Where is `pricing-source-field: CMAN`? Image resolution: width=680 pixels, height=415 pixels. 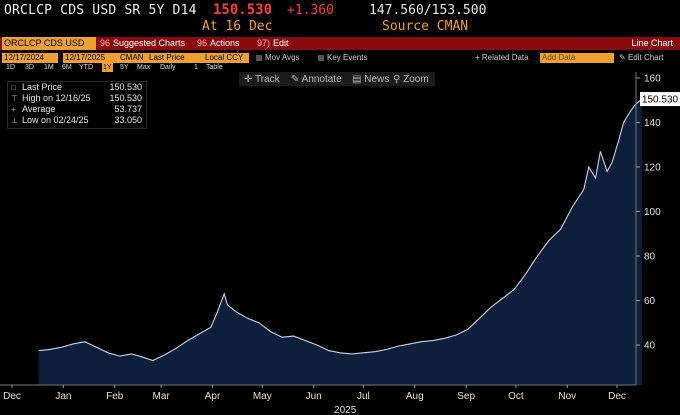
pricing-source-field: CMAN is located at coordinates (133, 58).